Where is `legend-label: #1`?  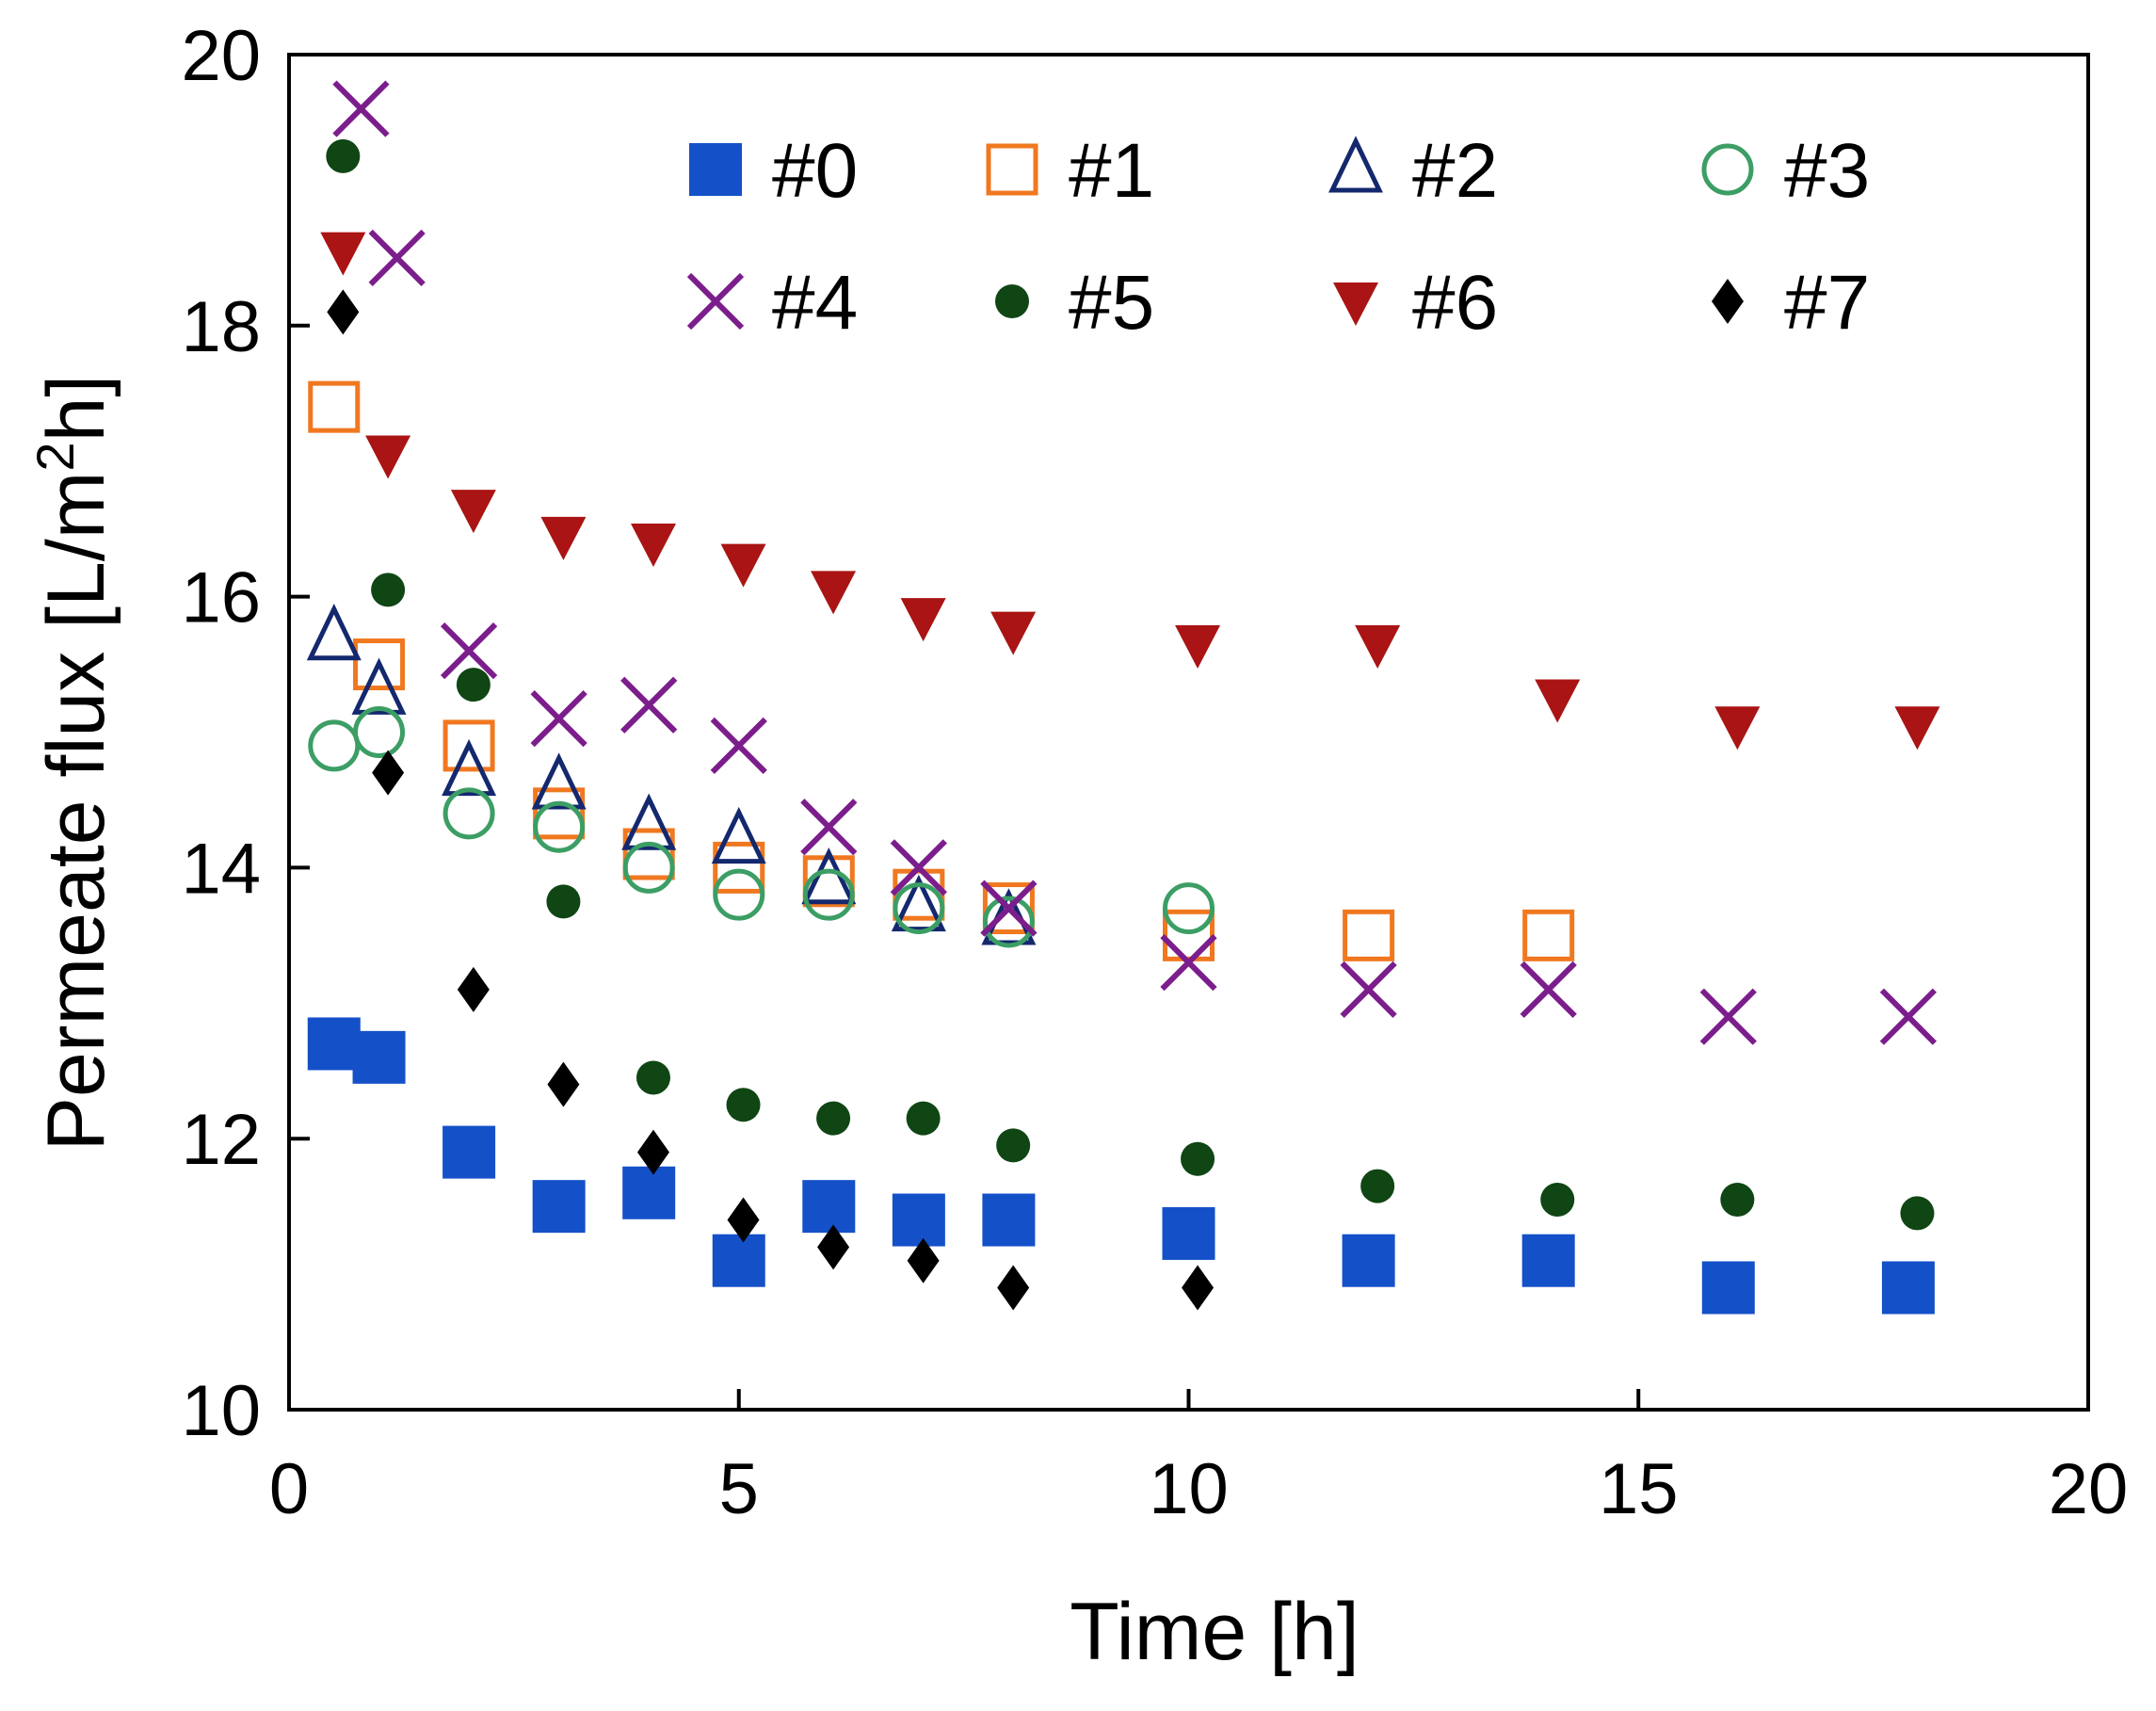
legend-label: #1 is located at coordinates (1111, 171).